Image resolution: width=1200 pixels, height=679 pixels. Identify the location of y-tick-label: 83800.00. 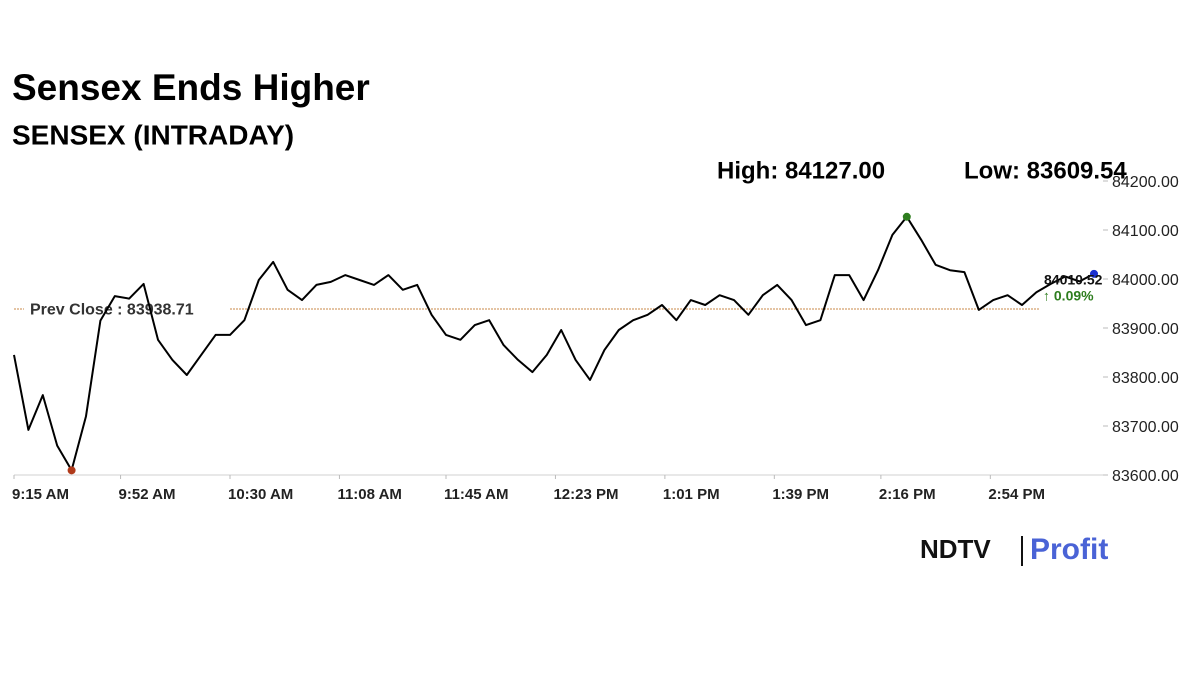
(1145, 378).